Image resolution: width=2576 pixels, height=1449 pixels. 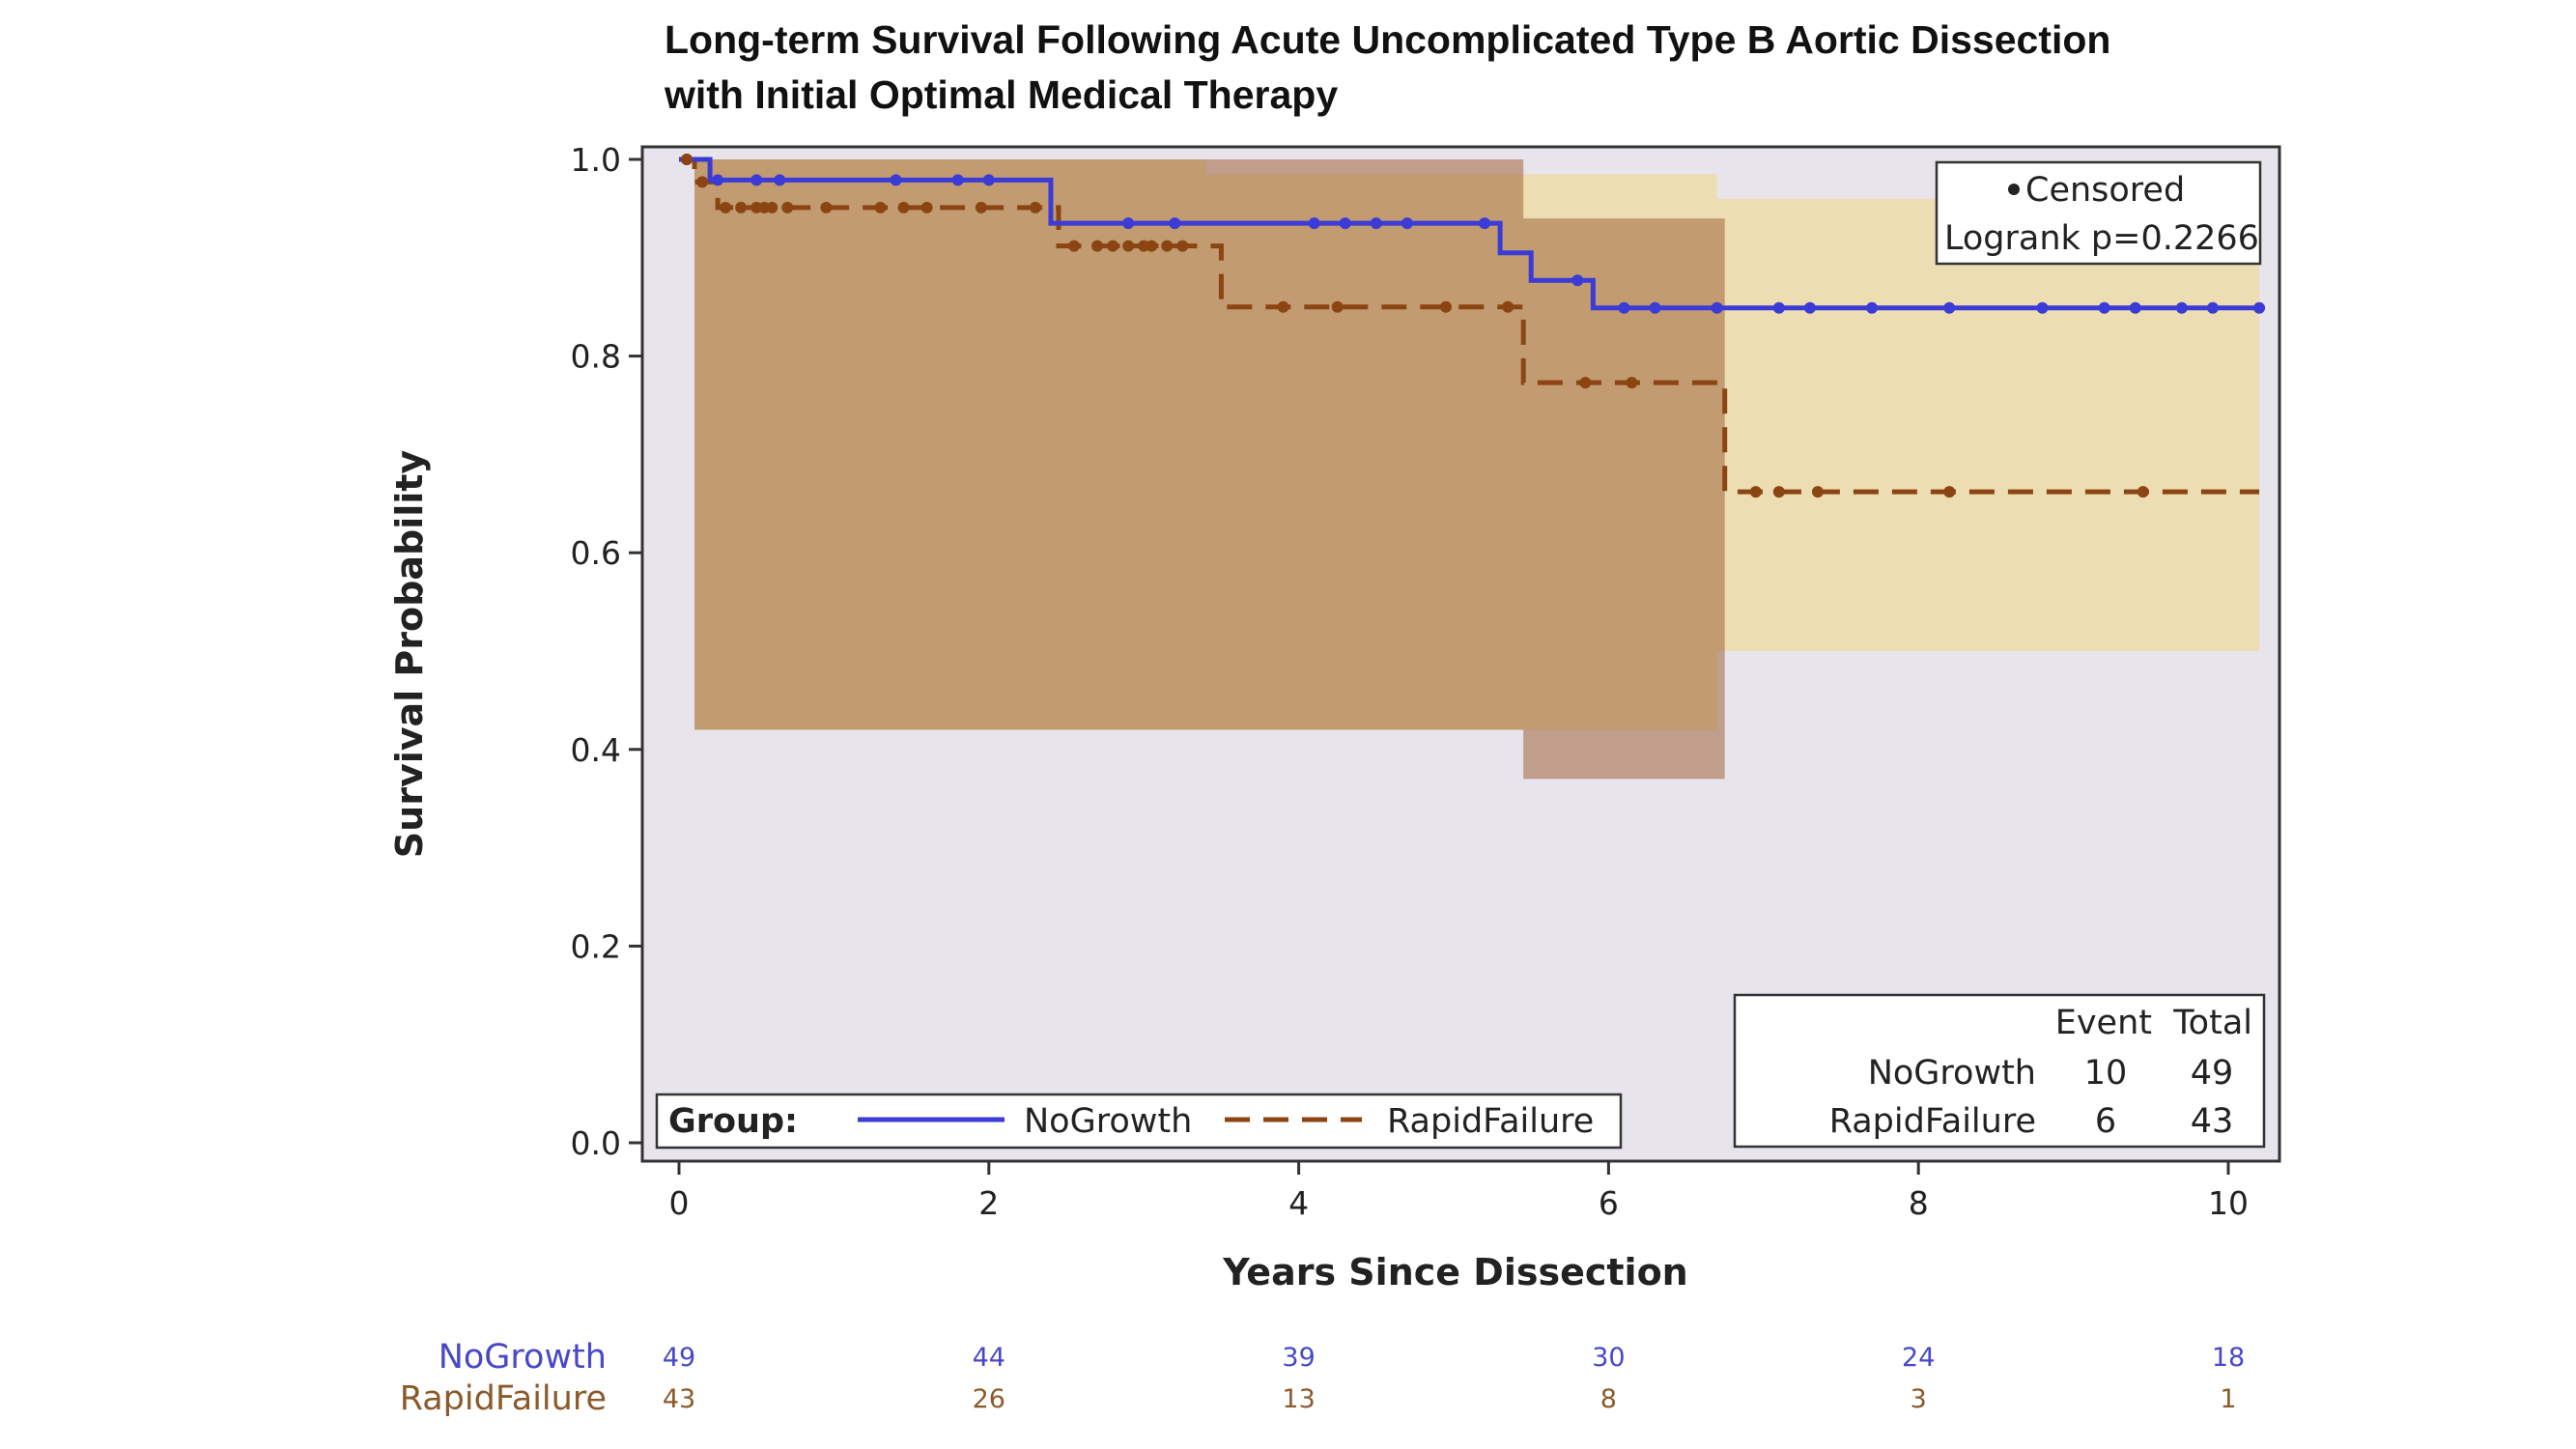 What do you see at coordinates (596, 553) in the screenshot?
I see `y-tick-label-3: 0.6` at bounding box center [596, 553].